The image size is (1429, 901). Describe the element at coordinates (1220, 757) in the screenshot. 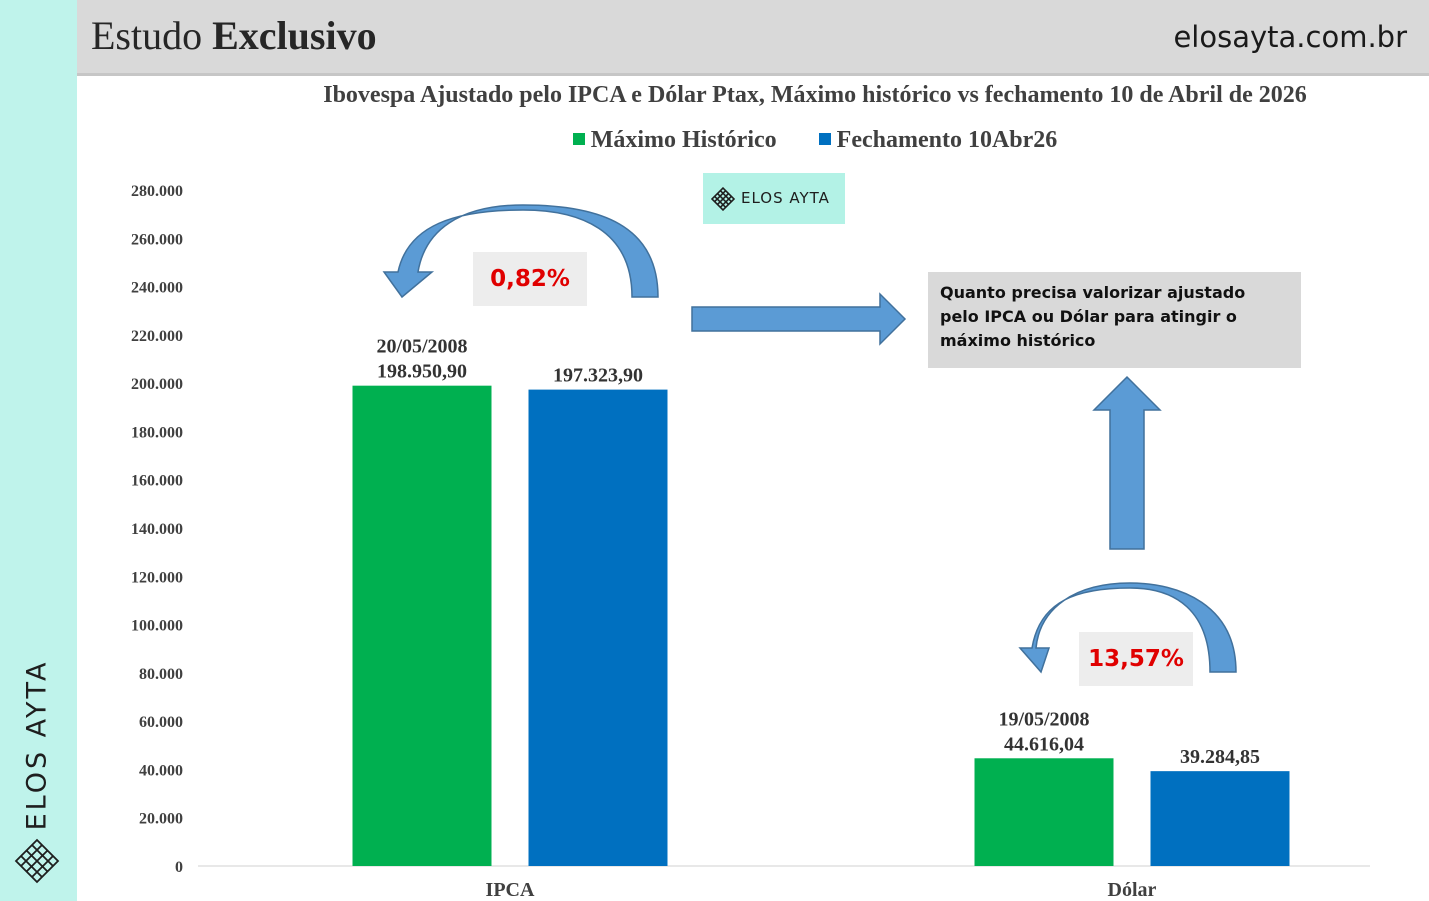

I see `data-label: 39.284,85` at that location.